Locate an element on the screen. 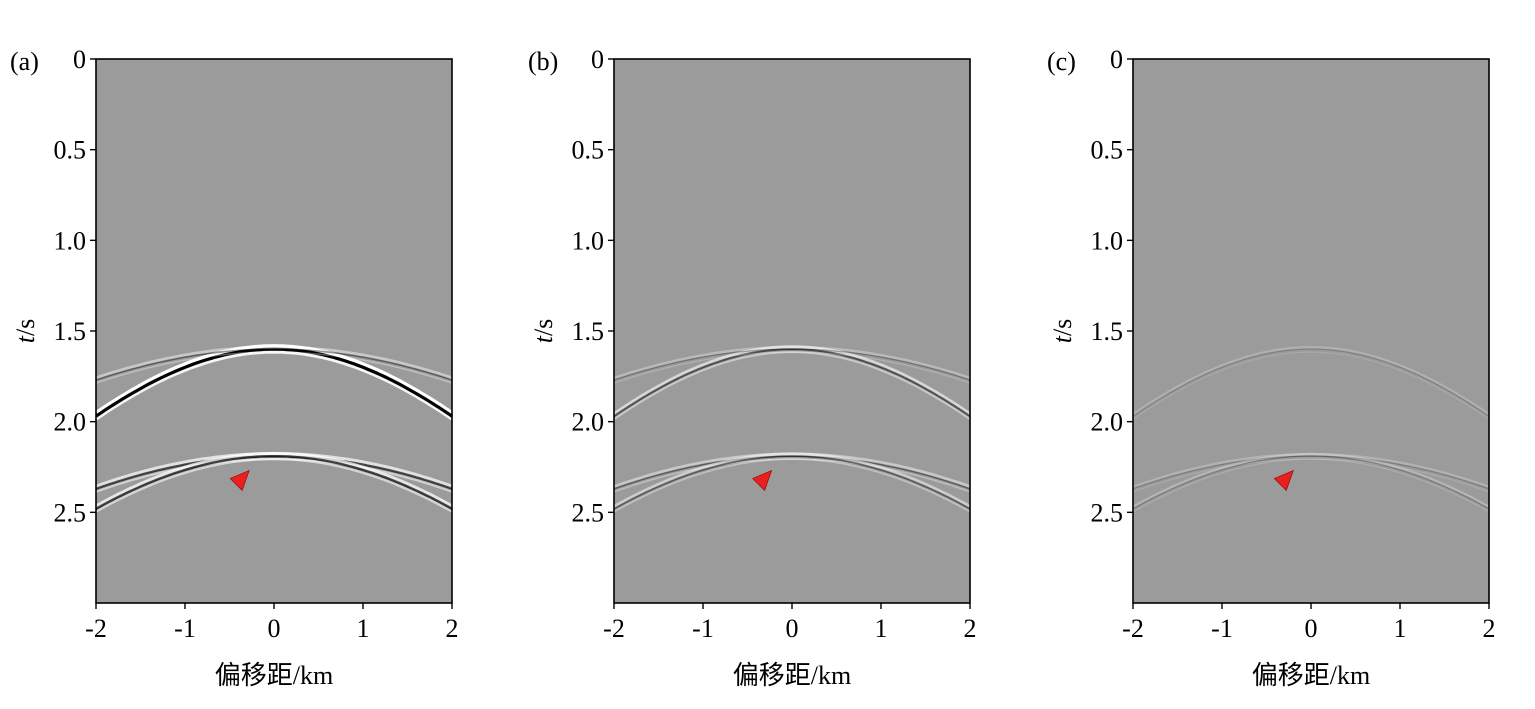 This screenshot has width=1535, height=709. panel-label: (c) is located at coordinates (1061, 61).